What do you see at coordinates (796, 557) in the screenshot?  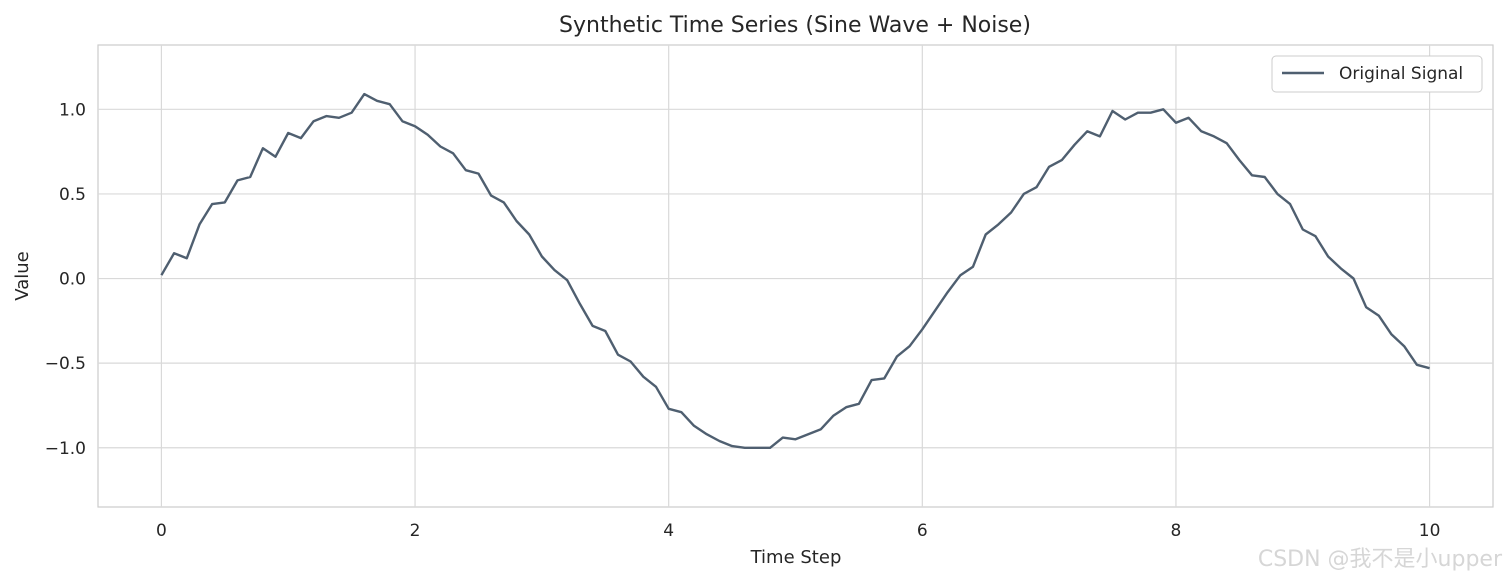 I see `x-axis-label: Time Step` at bounding box center [796, 557].